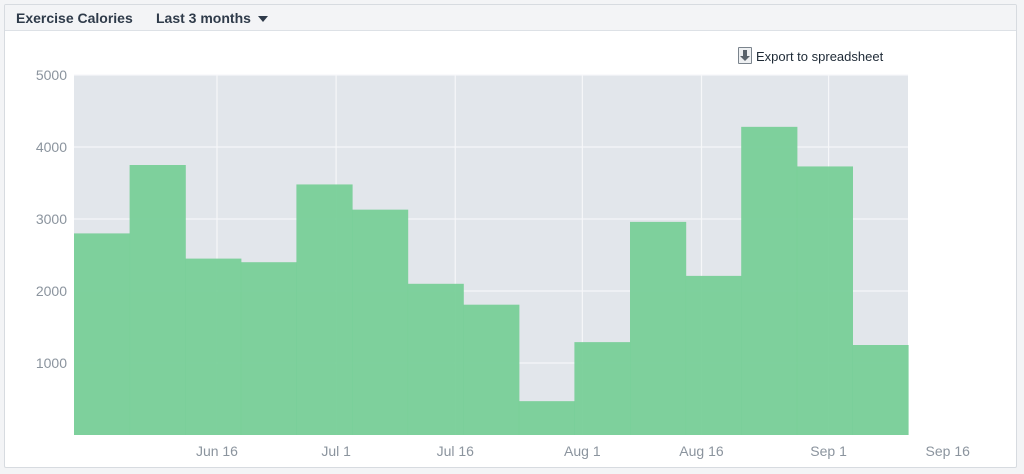  Describe the element at coordinates (510, 18) in the screenshot. I see `panel-header: Exercise Calories Last 3 months` at that location.